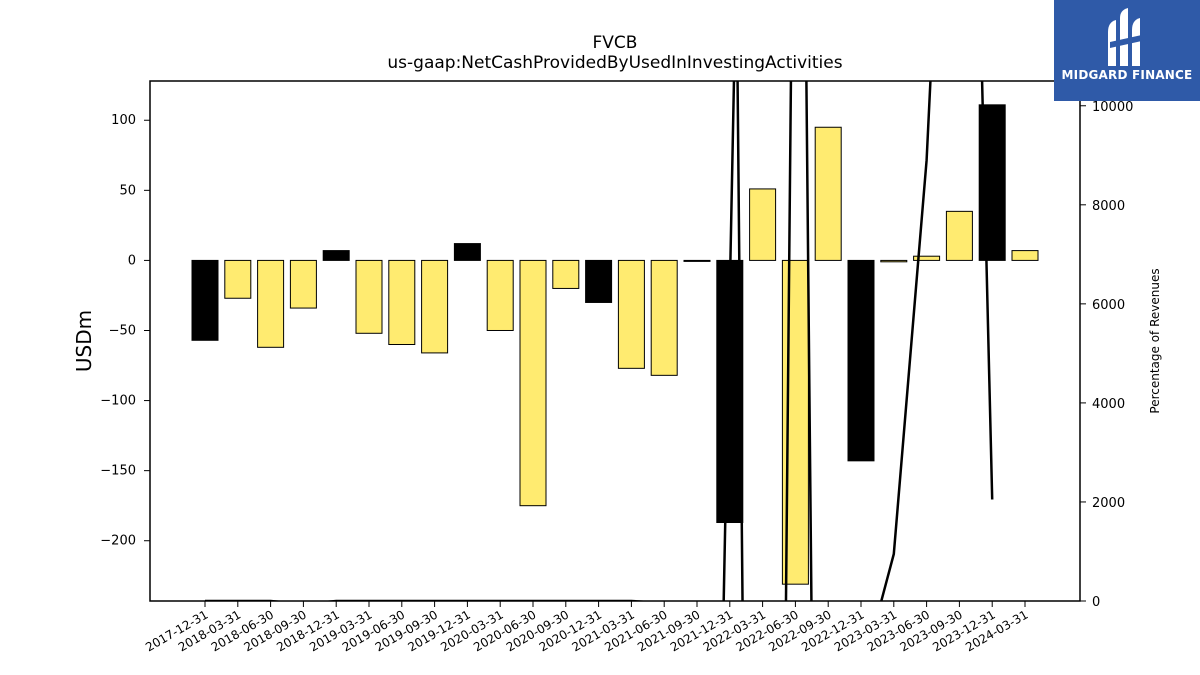  I want to click on y2-tick-label: 0, so click(1096, 602).